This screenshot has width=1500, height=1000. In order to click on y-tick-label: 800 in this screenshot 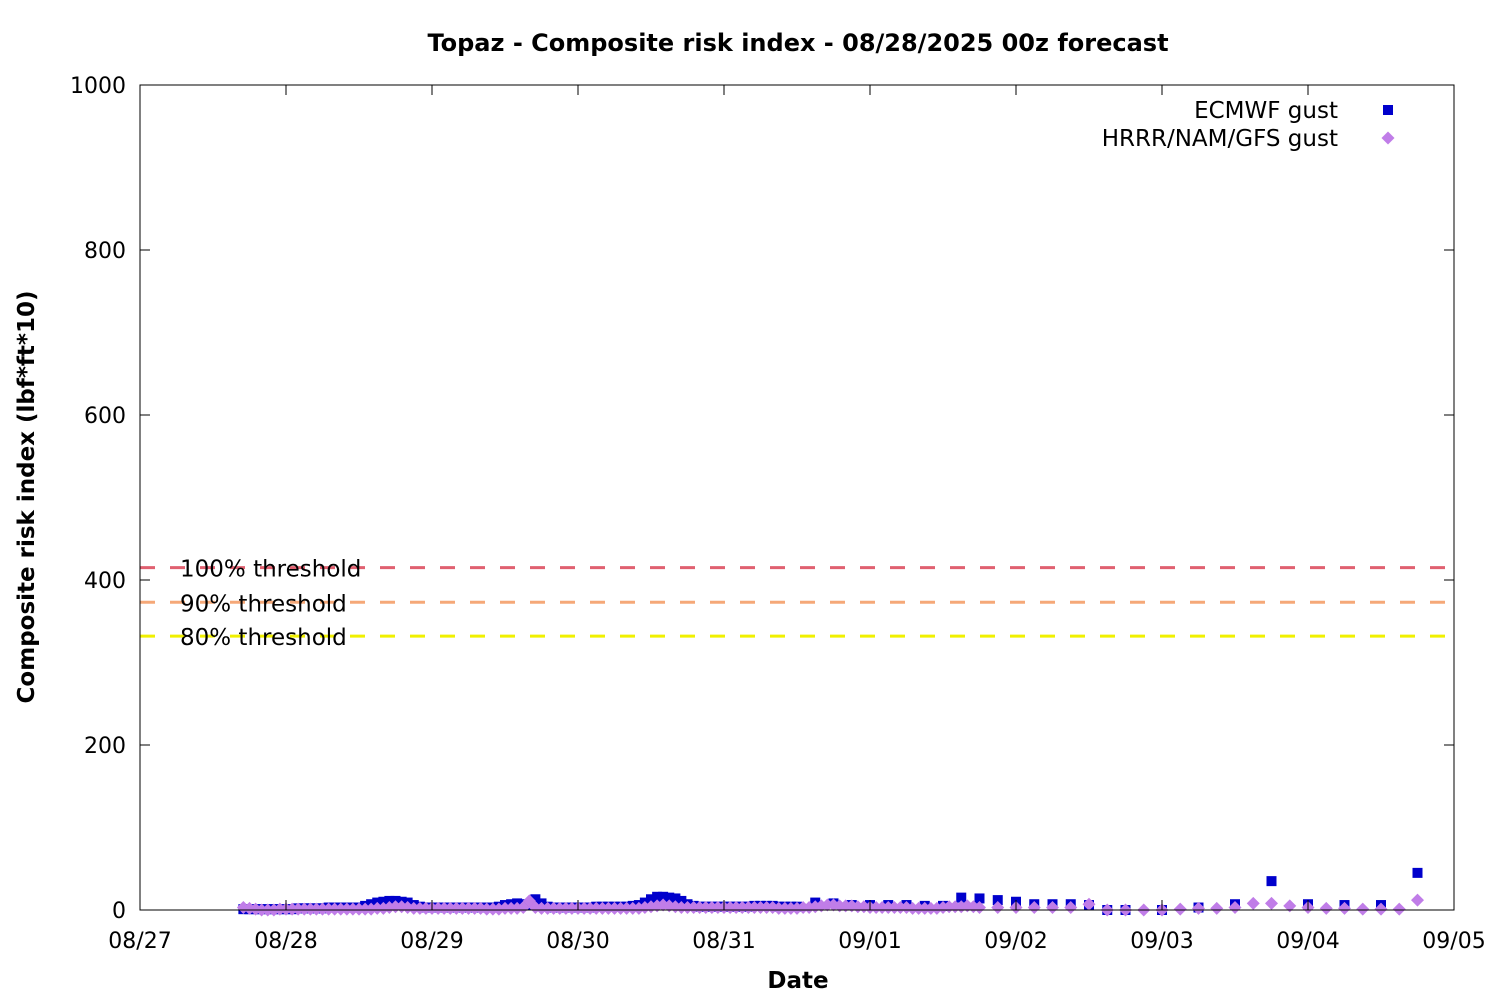, I will do `click(105, 251)`.